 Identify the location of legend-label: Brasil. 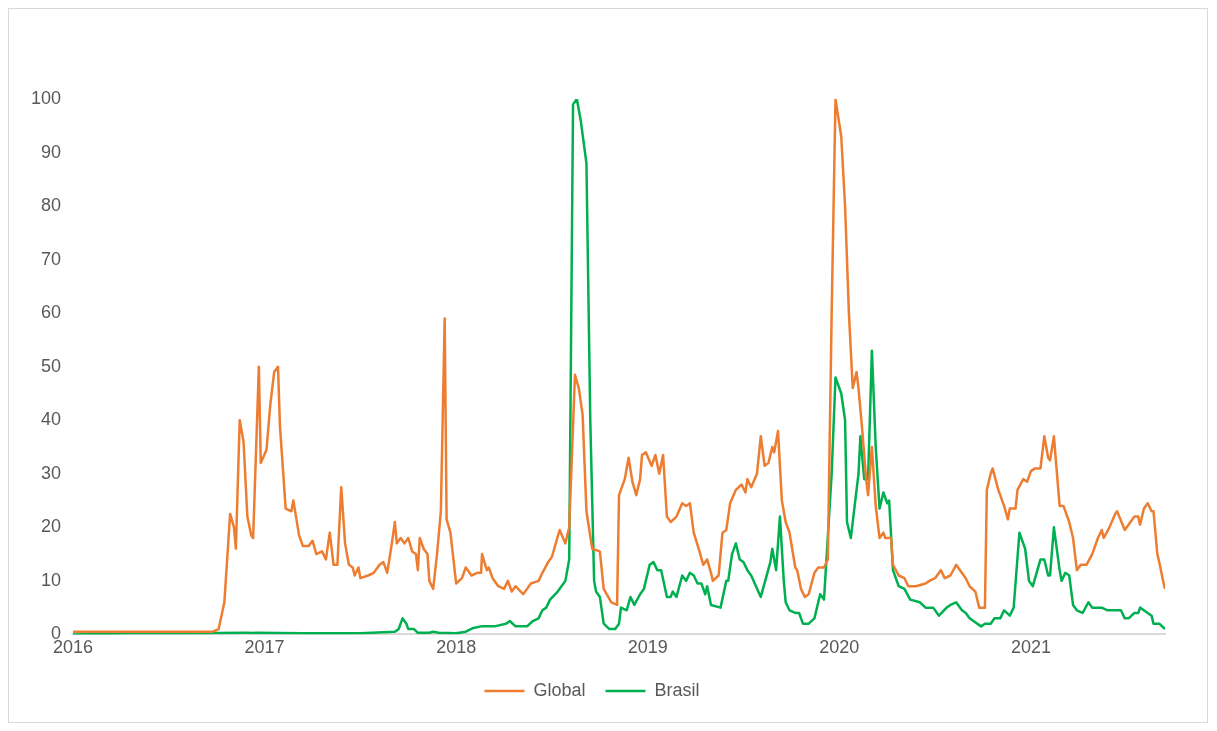
(677, 689).